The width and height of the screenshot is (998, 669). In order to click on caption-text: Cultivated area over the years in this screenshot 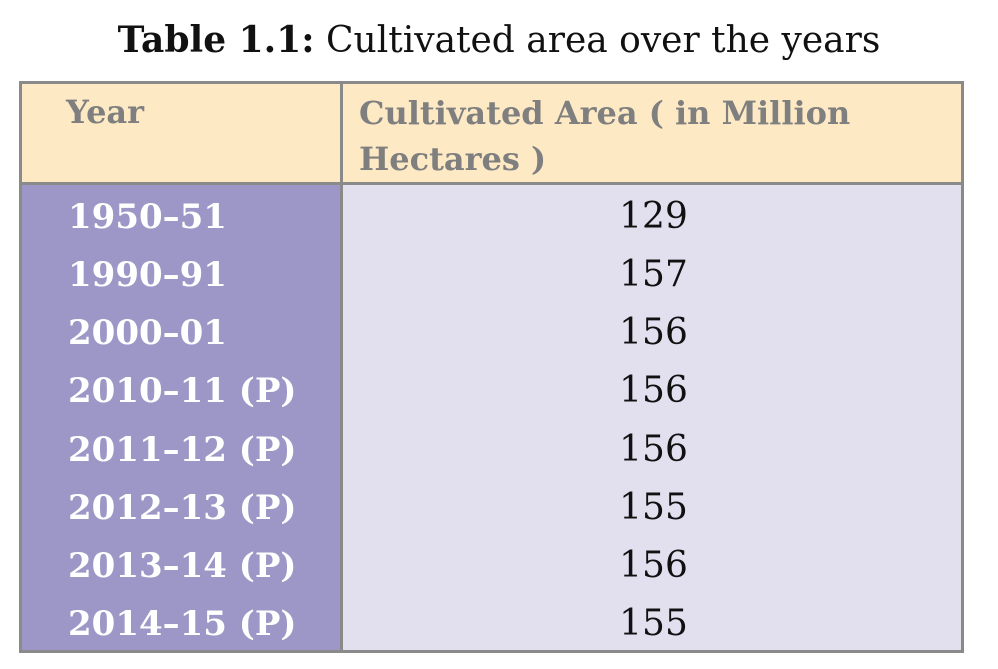, I will do `click(603, 40)`.